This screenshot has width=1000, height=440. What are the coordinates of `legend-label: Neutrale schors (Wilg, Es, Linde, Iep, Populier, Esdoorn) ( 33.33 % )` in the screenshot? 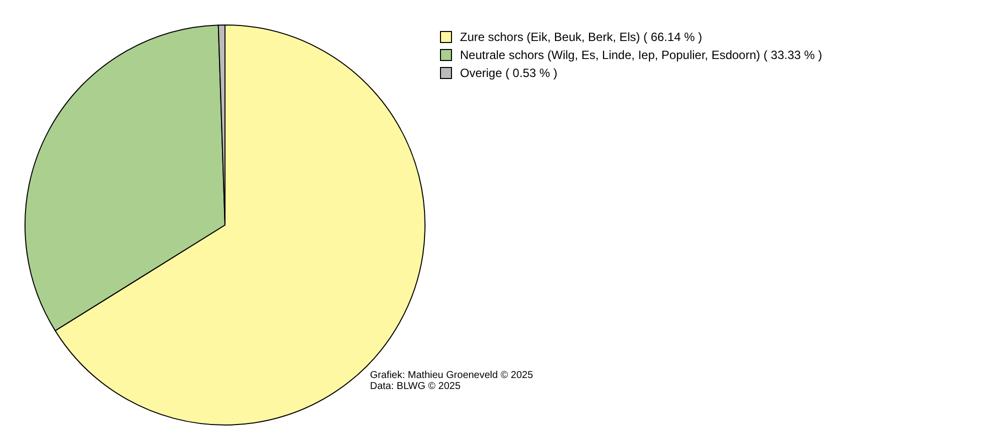 It's located at (641, 55).